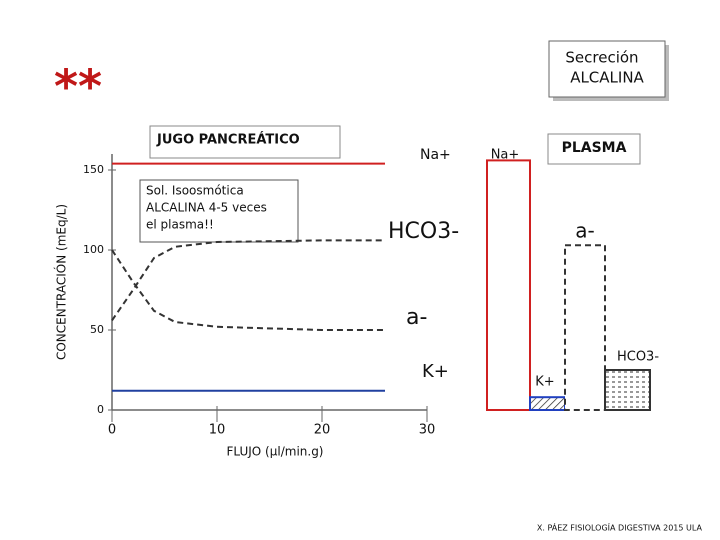 This screenshot has height=540, width=720. What do you see at coordinates (274, 452) in the screenshot?
I see `x-axis-title: FLUJO (µl/min.g)` at bounding box center [274, 452].